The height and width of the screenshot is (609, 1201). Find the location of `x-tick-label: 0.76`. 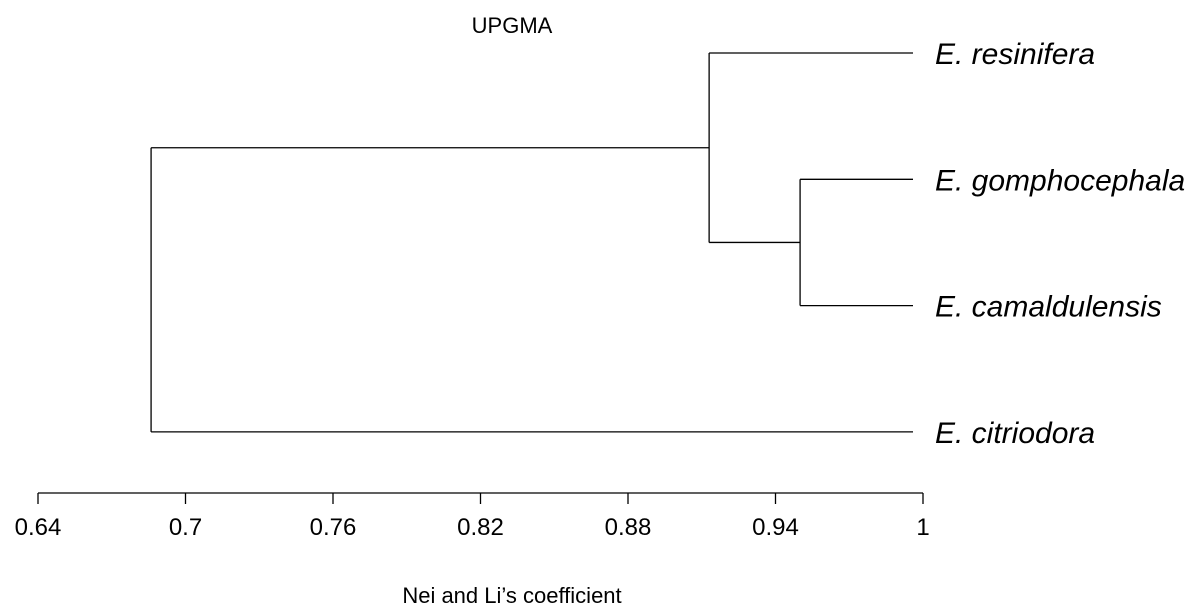

x-tick-label: 0.76 is located at coordinates (333, 527).